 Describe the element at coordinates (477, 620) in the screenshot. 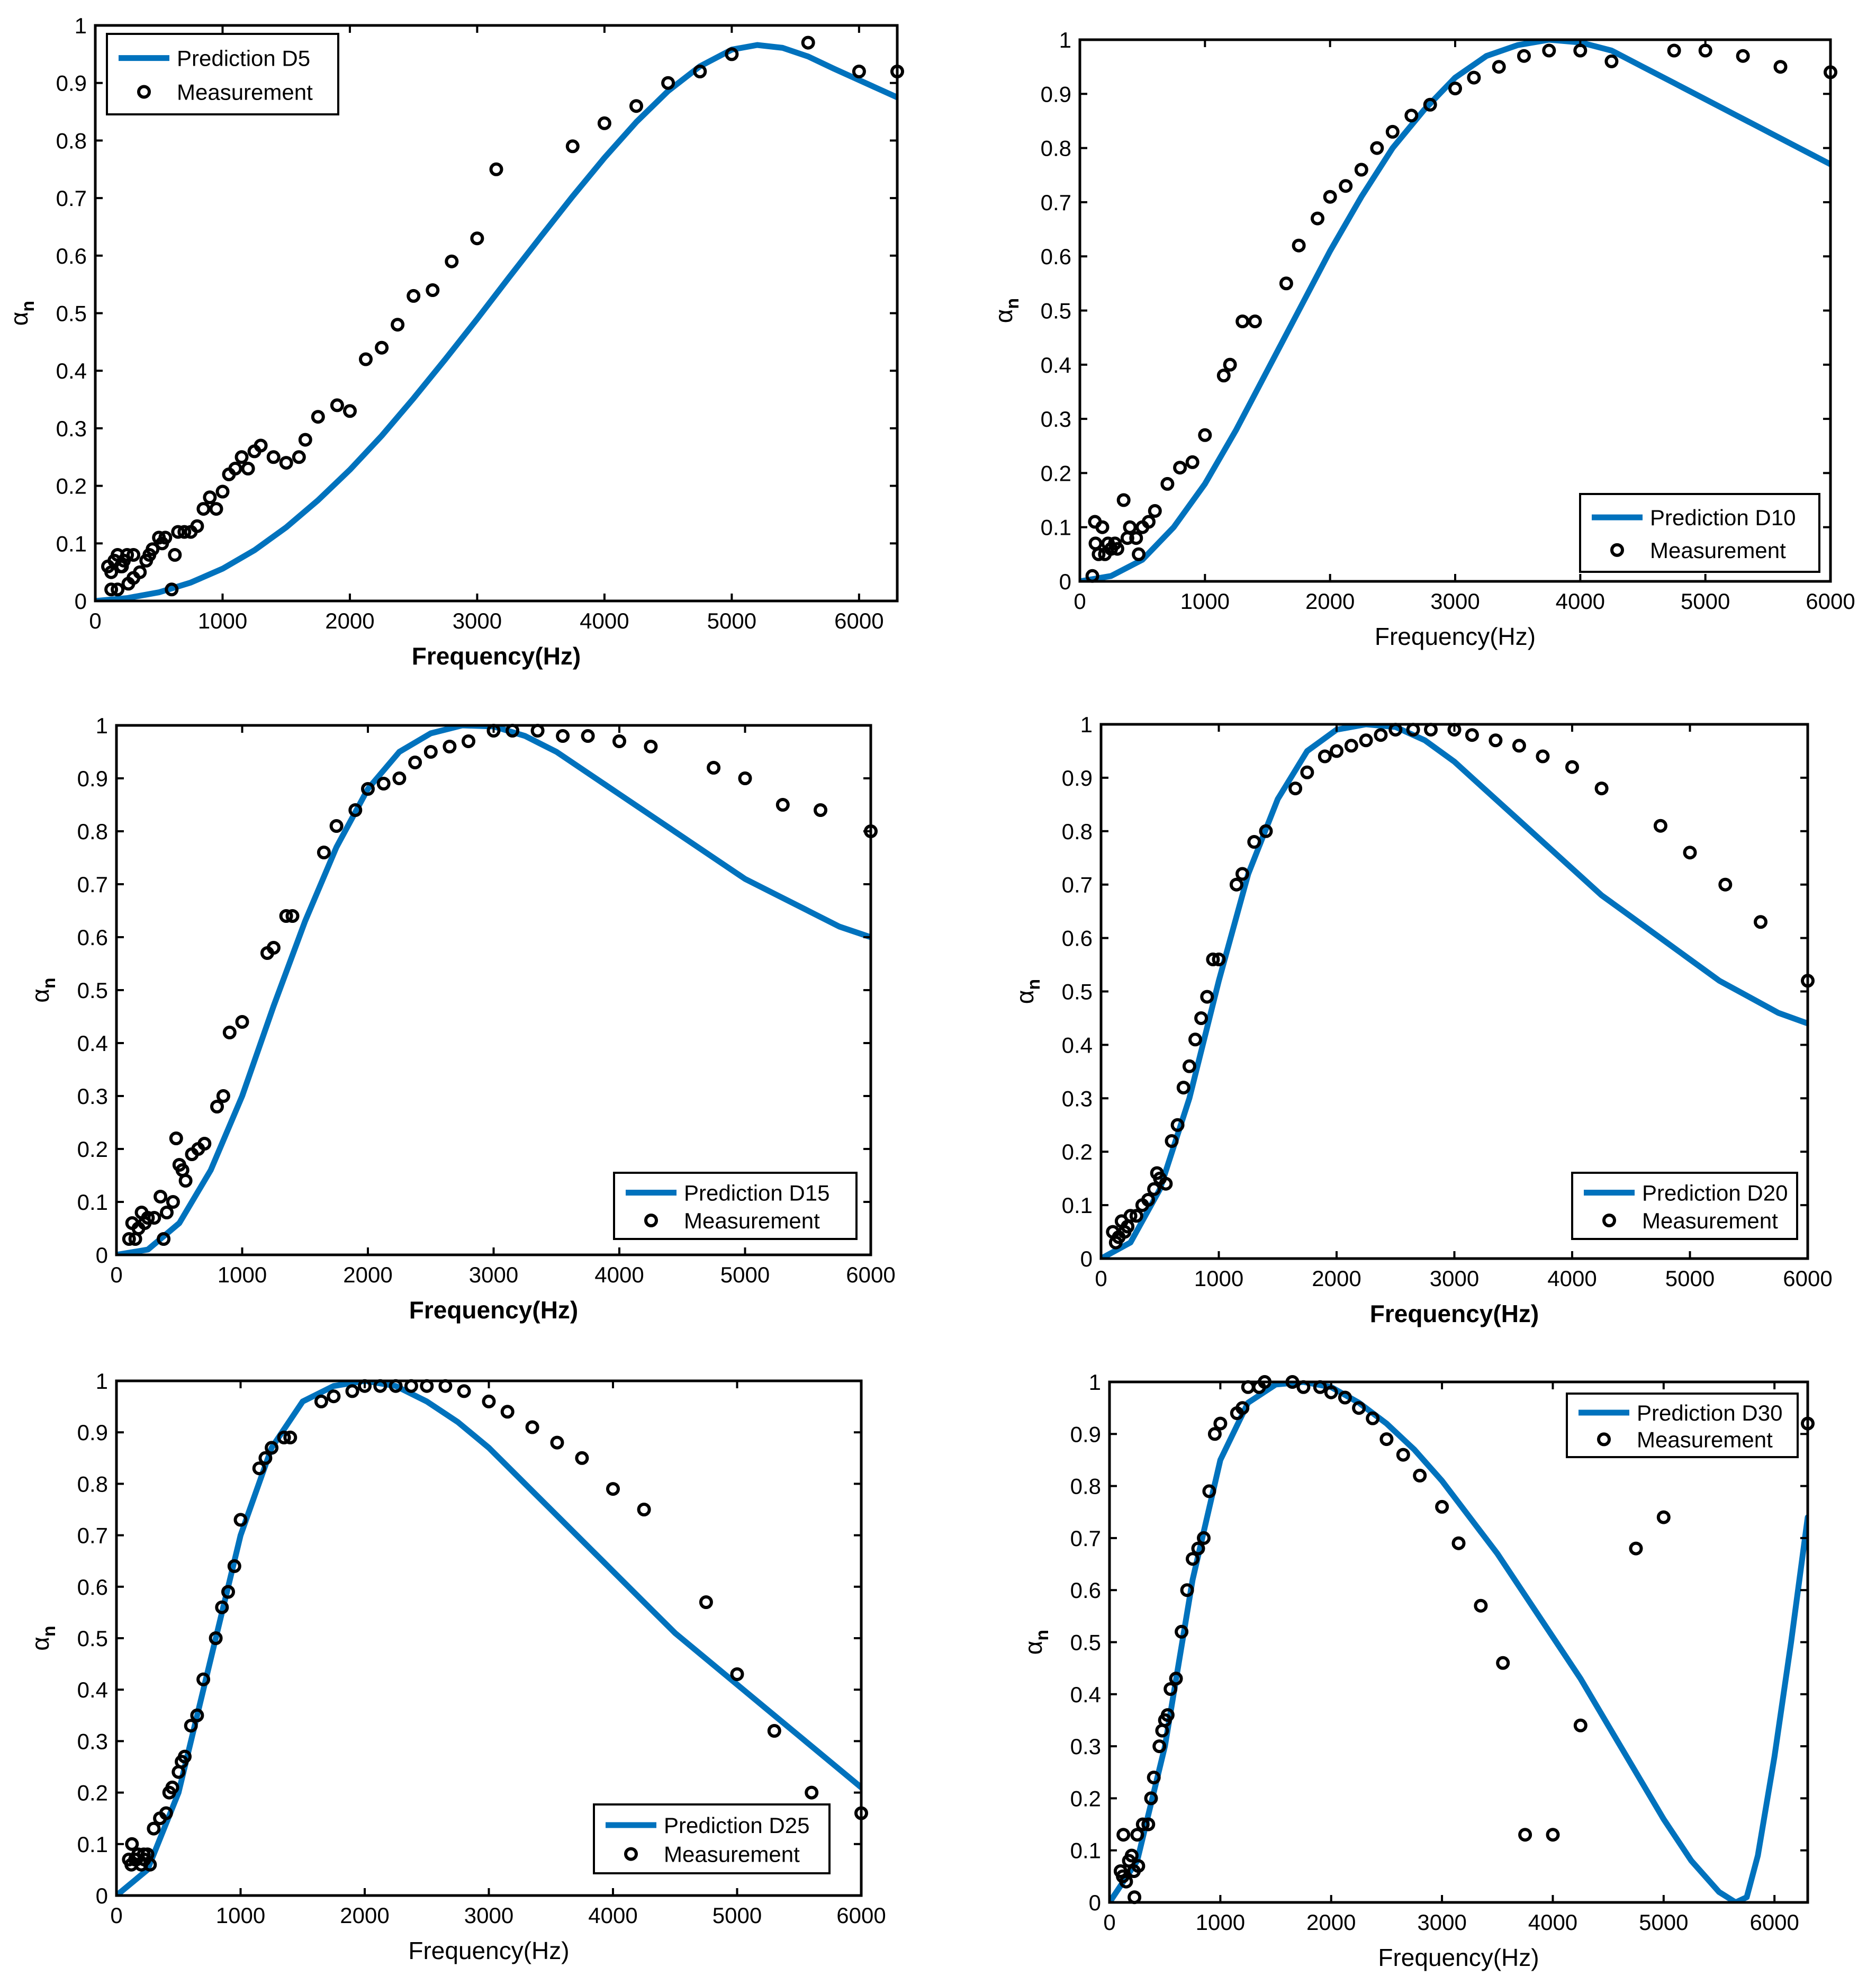

I see `x-tick-label: 3000` at that location.